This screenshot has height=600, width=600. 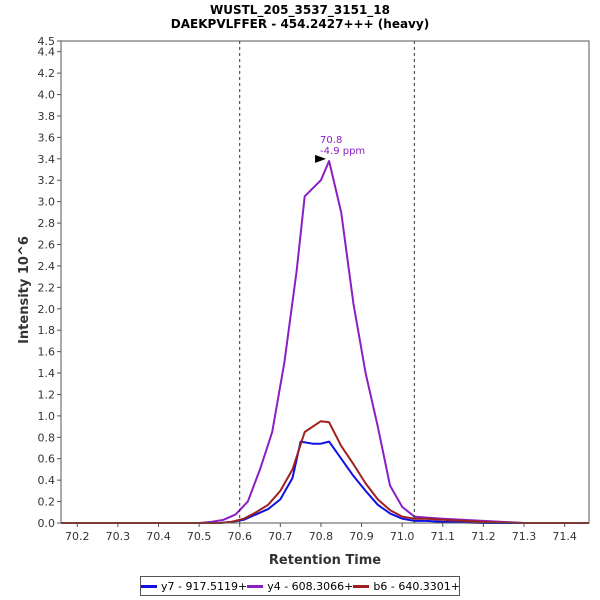 I want to click on legend-item: y7 - 917.5119+, so click(x=194, y=586).